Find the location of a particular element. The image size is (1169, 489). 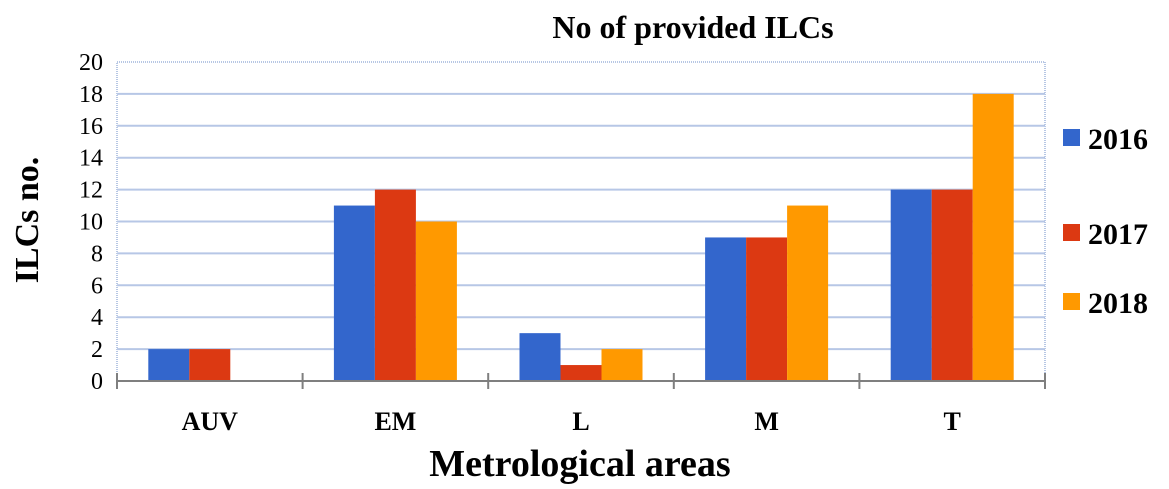

y-tick-label: 6 is located at coordinates (97, 286).